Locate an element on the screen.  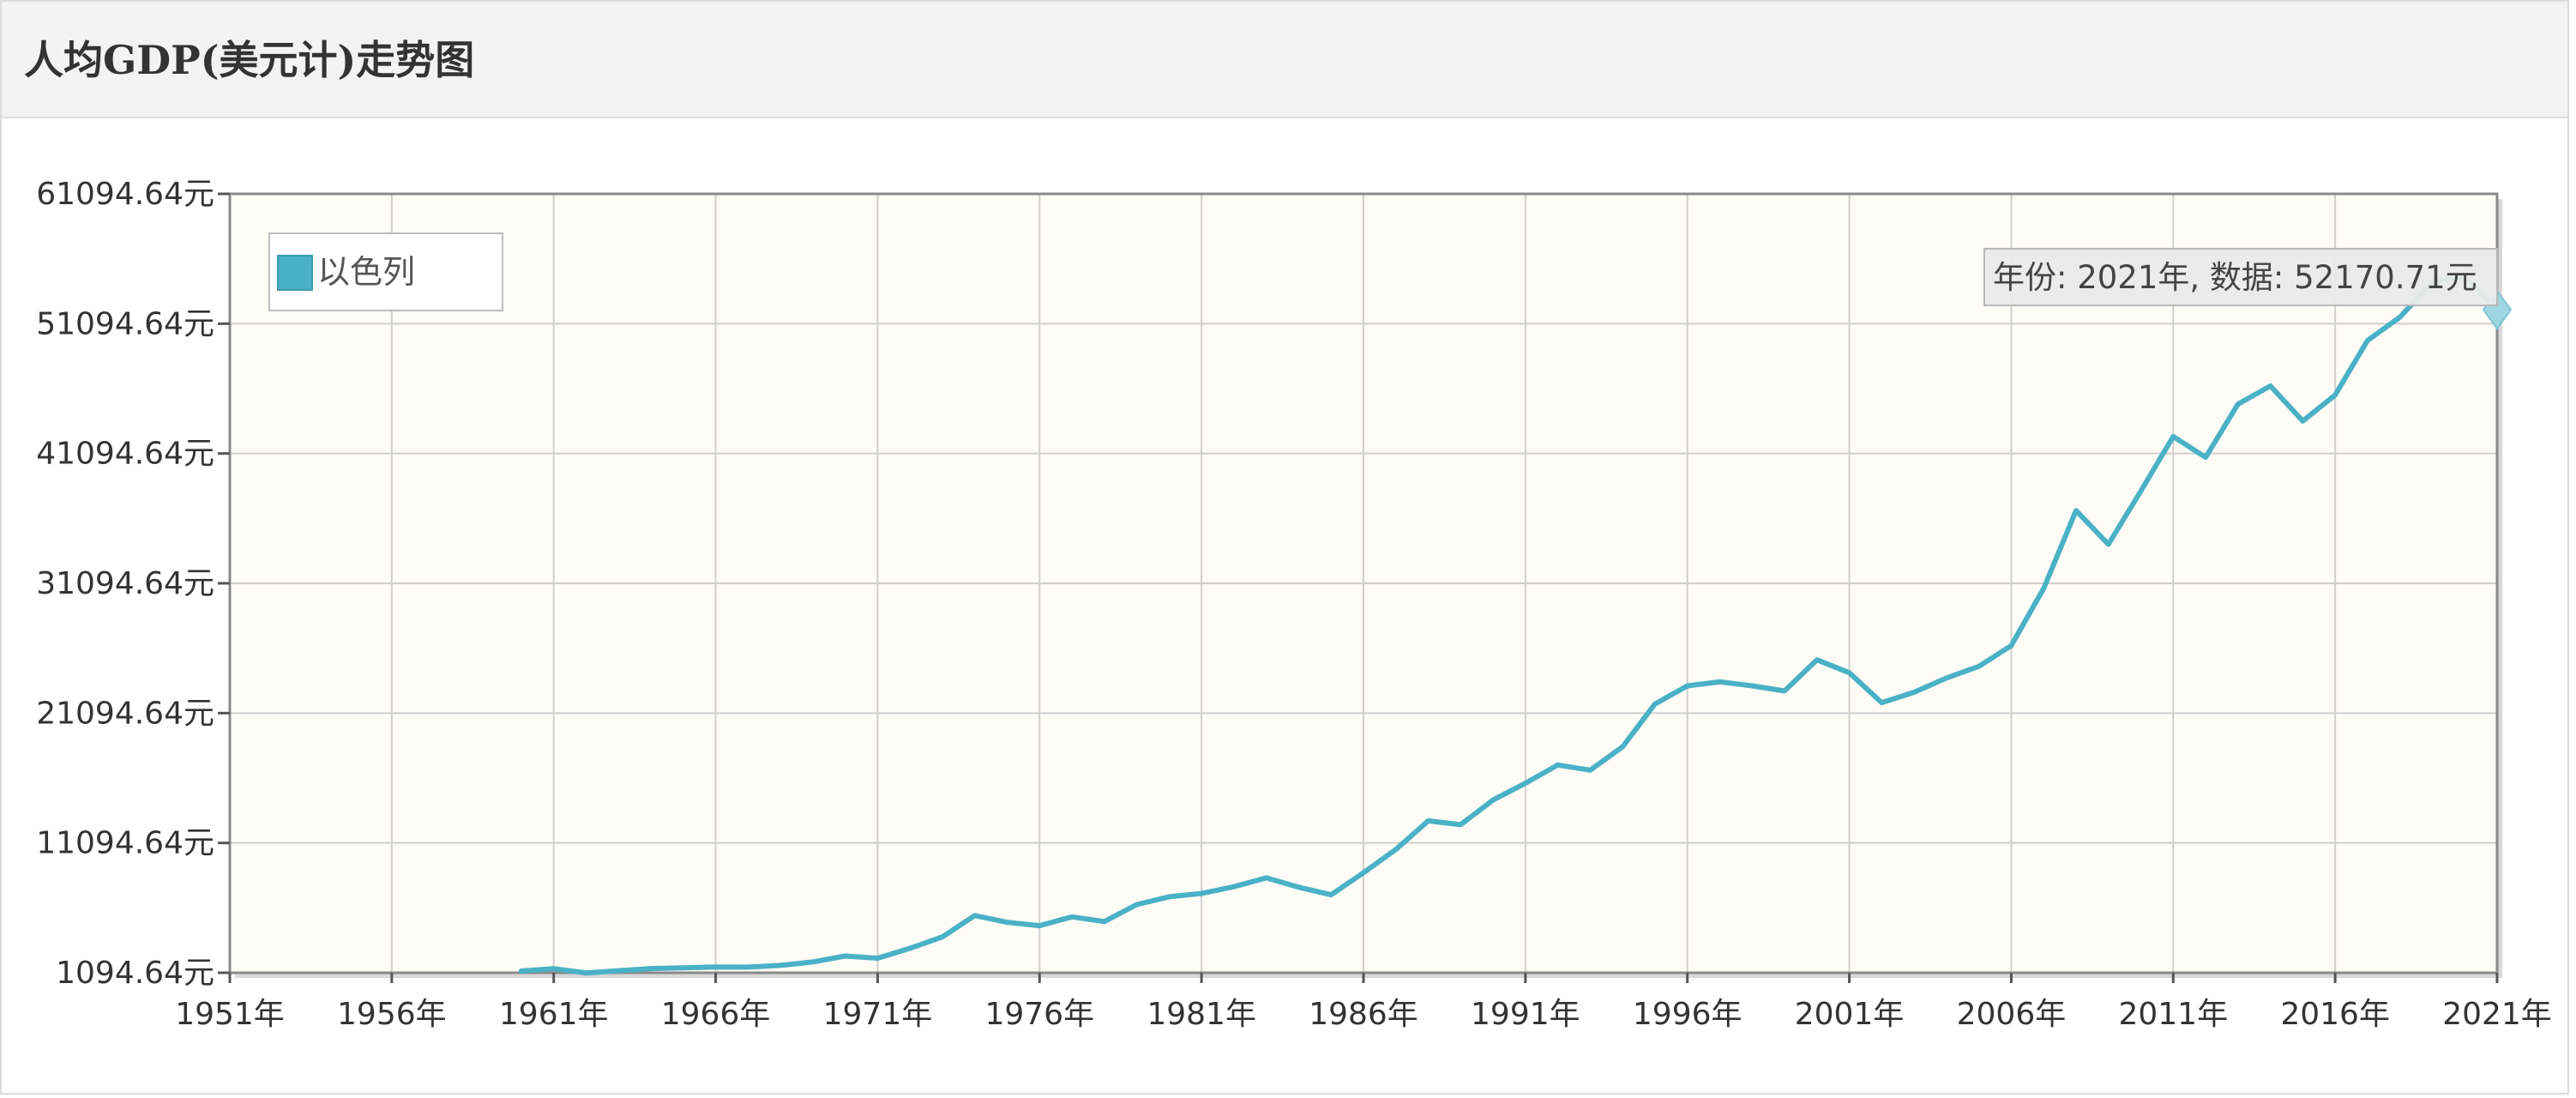
y-tick-label: 21094.64元 is located at coordinates (125, 713).